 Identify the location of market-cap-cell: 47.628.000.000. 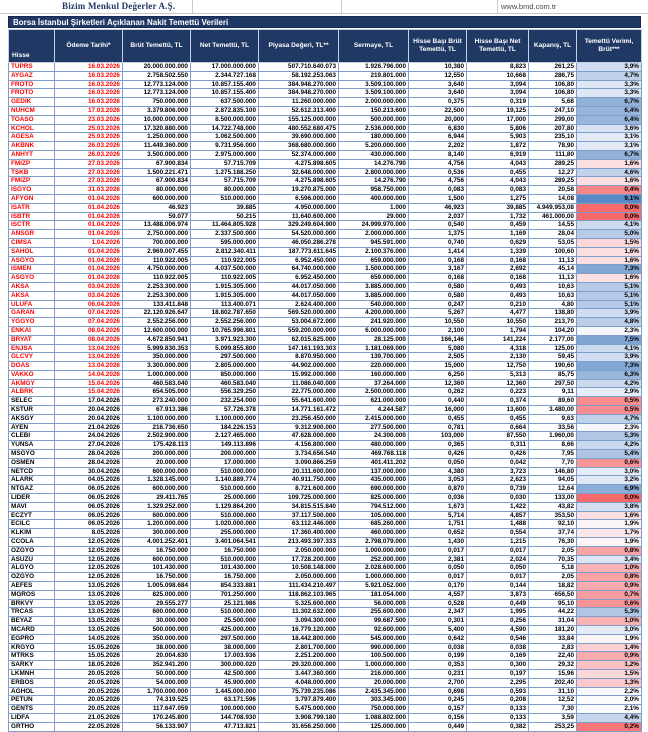
(298, 436).